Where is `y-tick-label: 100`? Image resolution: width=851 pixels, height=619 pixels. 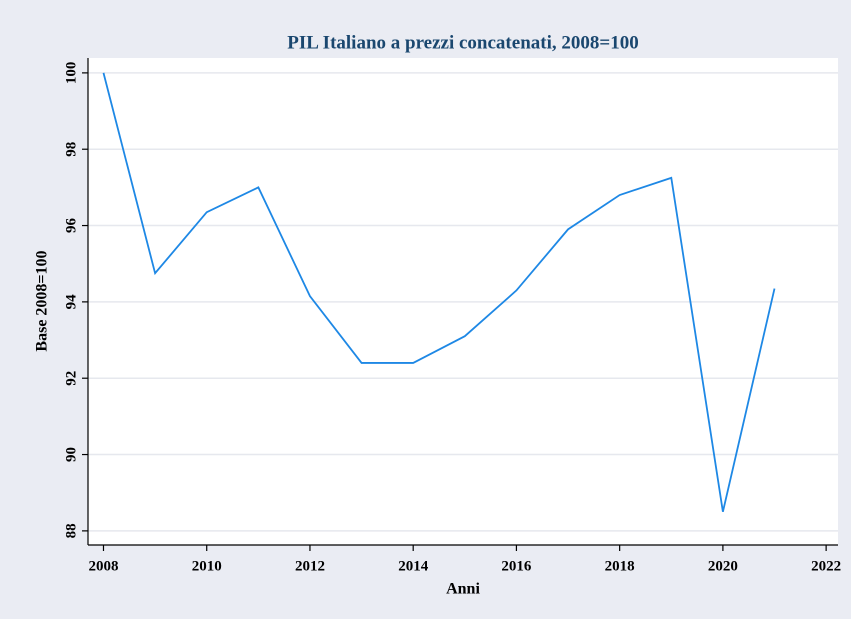 y-tick-label: 100 is located at coordinates (71, 73).